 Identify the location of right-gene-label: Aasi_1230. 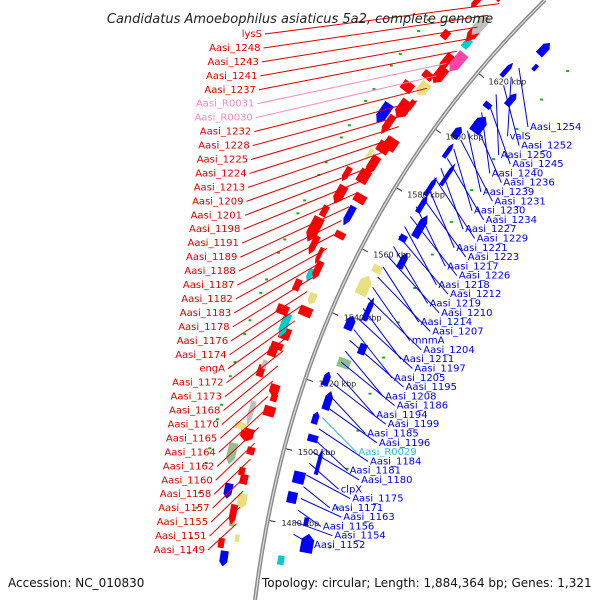
(499, 211).